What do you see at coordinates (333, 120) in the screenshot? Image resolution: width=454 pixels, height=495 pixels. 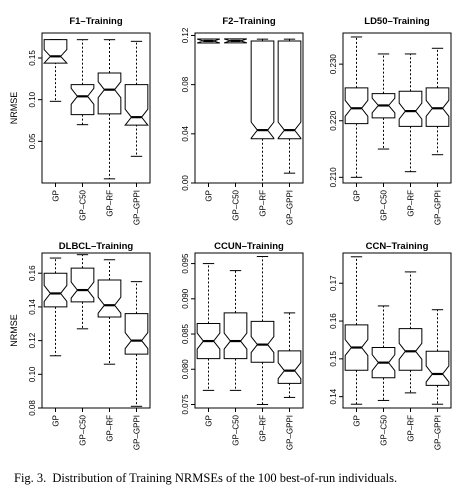 I see `y-tick-label: 0.220` at bounding box center [333, 120].